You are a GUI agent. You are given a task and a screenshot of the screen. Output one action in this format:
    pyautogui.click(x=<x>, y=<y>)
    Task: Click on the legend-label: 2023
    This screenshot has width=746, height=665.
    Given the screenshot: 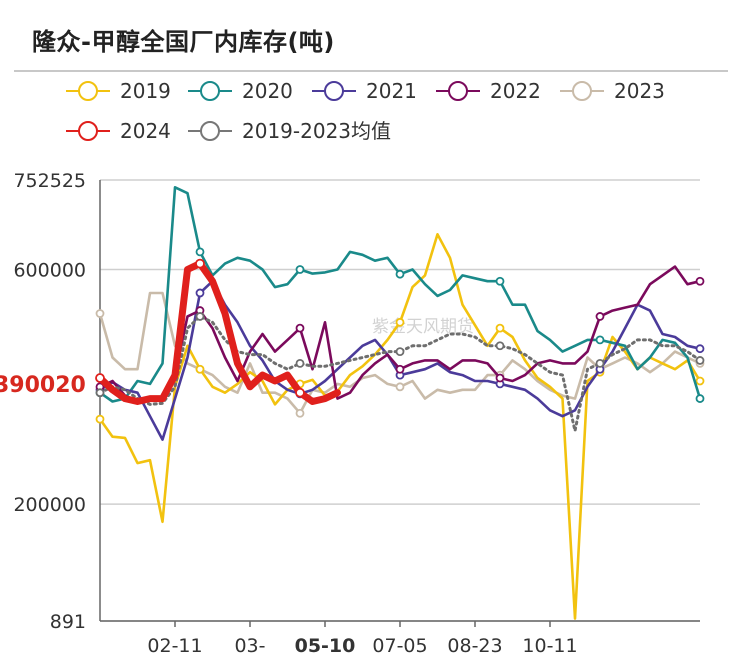 What is the action you would take?
    pyautogui.click(x=639, y=91)
    